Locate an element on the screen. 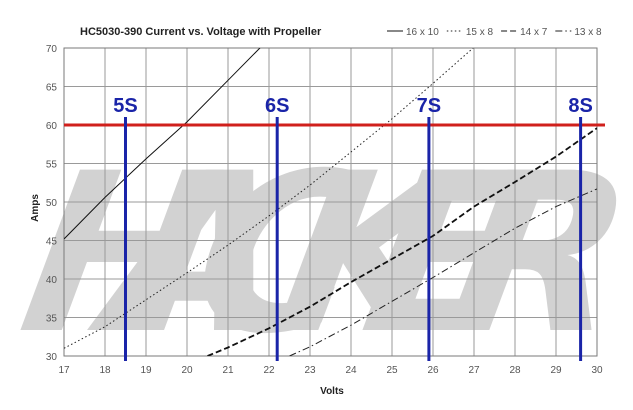  cell-count-label: 8S is located at coordinates (580, 106).